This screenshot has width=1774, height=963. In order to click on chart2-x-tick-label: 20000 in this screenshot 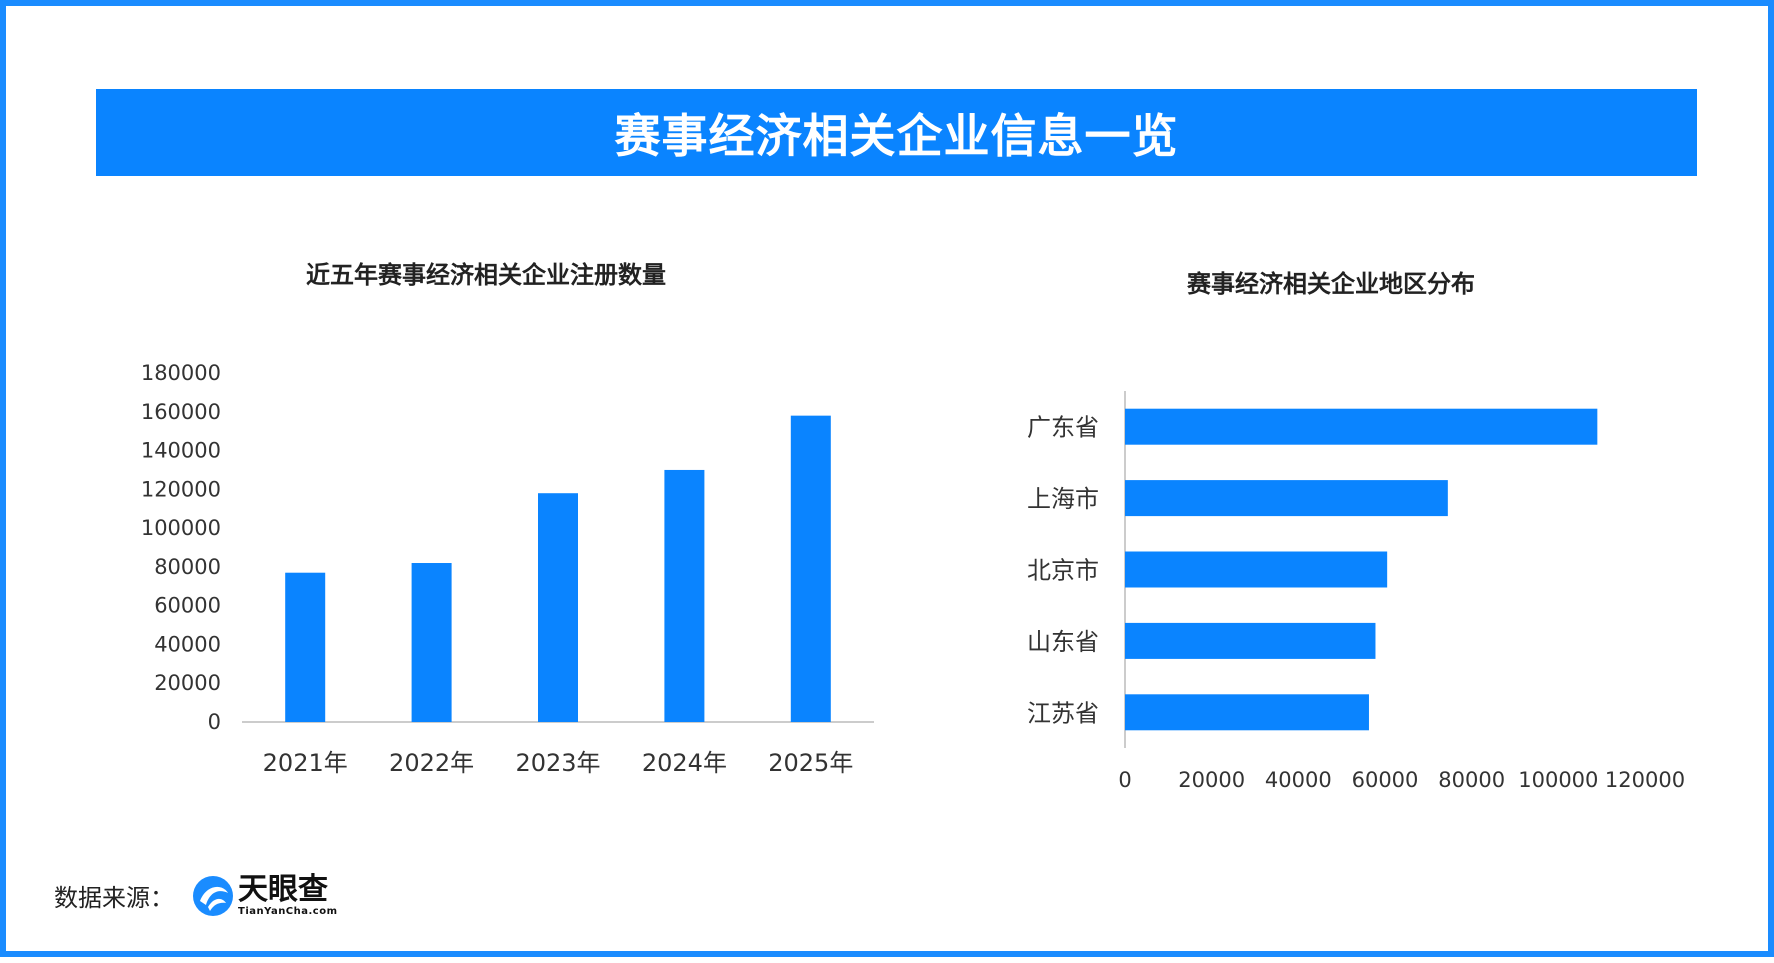, I will do `click(1211, 780)`.